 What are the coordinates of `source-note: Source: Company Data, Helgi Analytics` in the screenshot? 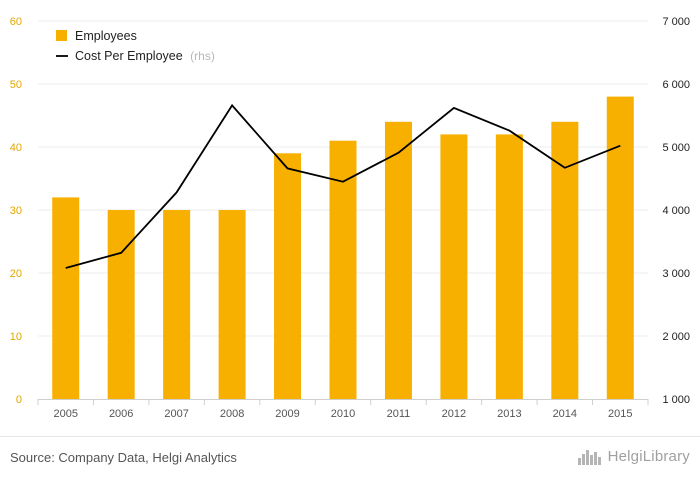 It's located at (123, 457).